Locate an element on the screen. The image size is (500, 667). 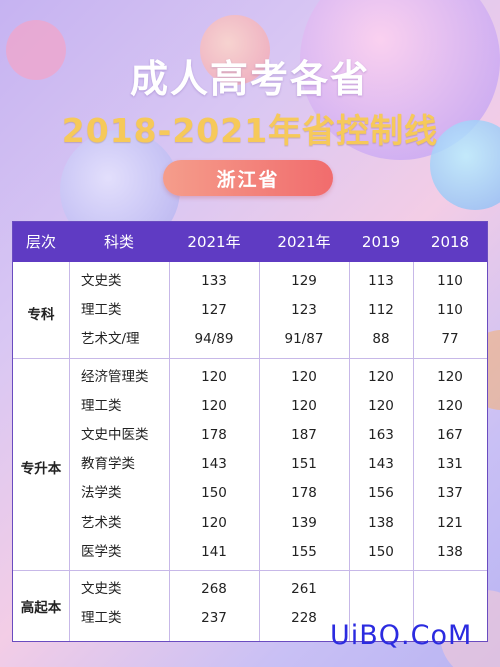
header-year-col1: 2021年 is located at coordinates (214, 242).